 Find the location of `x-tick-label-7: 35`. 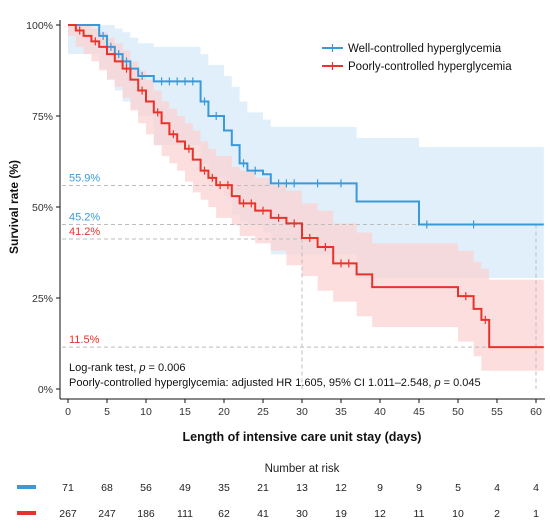

x-tick-label-7: 35 is located at coordinates (341, 412).